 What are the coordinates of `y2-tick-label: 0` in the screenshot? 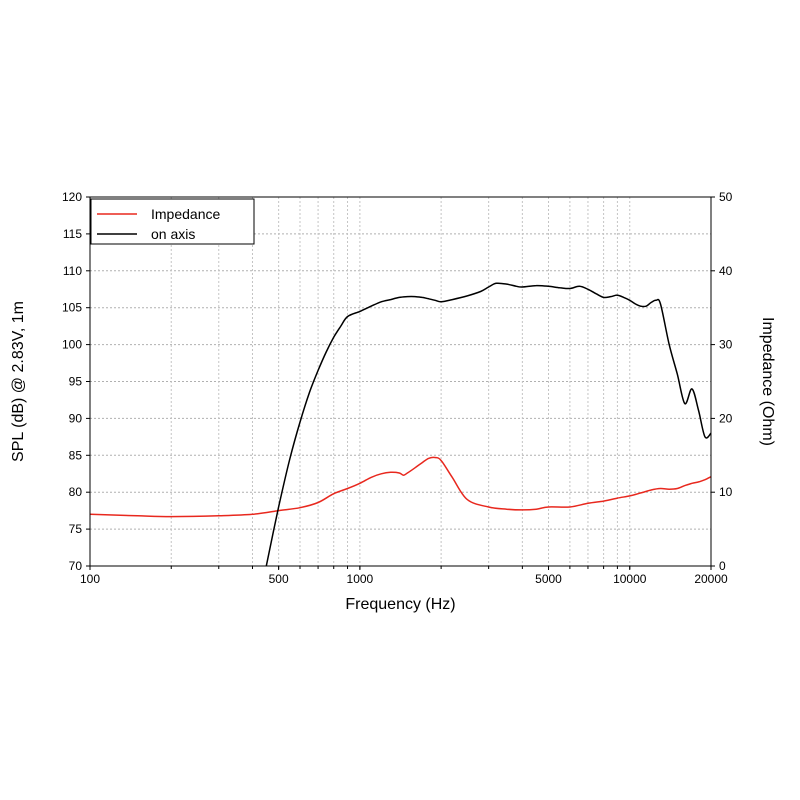 It's located at (722, 566).